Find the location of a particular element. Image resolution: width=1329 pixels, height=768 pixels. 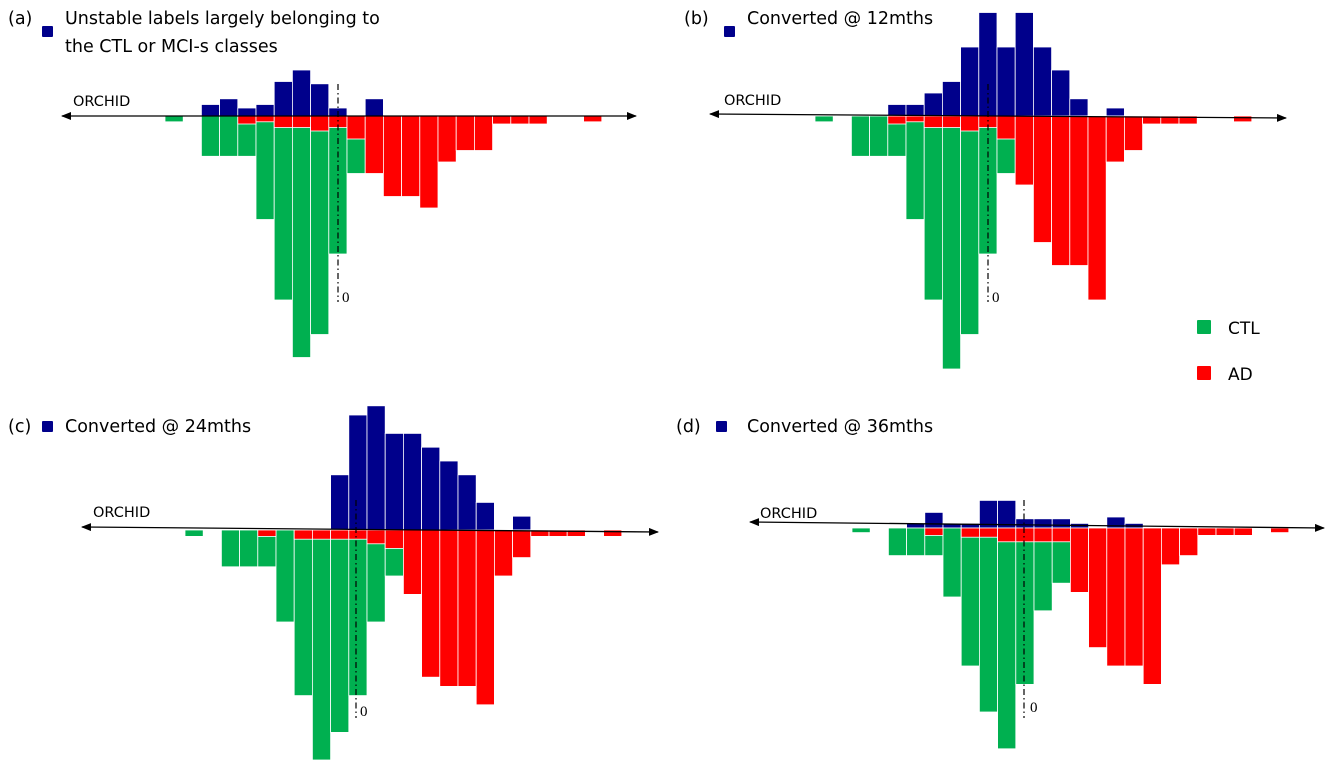

panel-d-zero-label: 0 is located at coordinates (1034, 708).